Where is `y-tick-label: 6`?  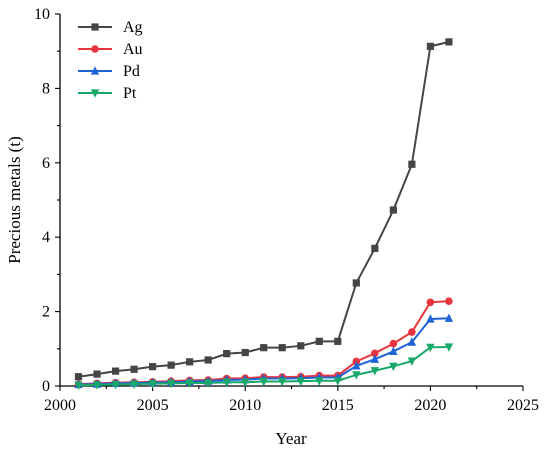
y-tick-label: 6 is located at coordinates (46, 163).